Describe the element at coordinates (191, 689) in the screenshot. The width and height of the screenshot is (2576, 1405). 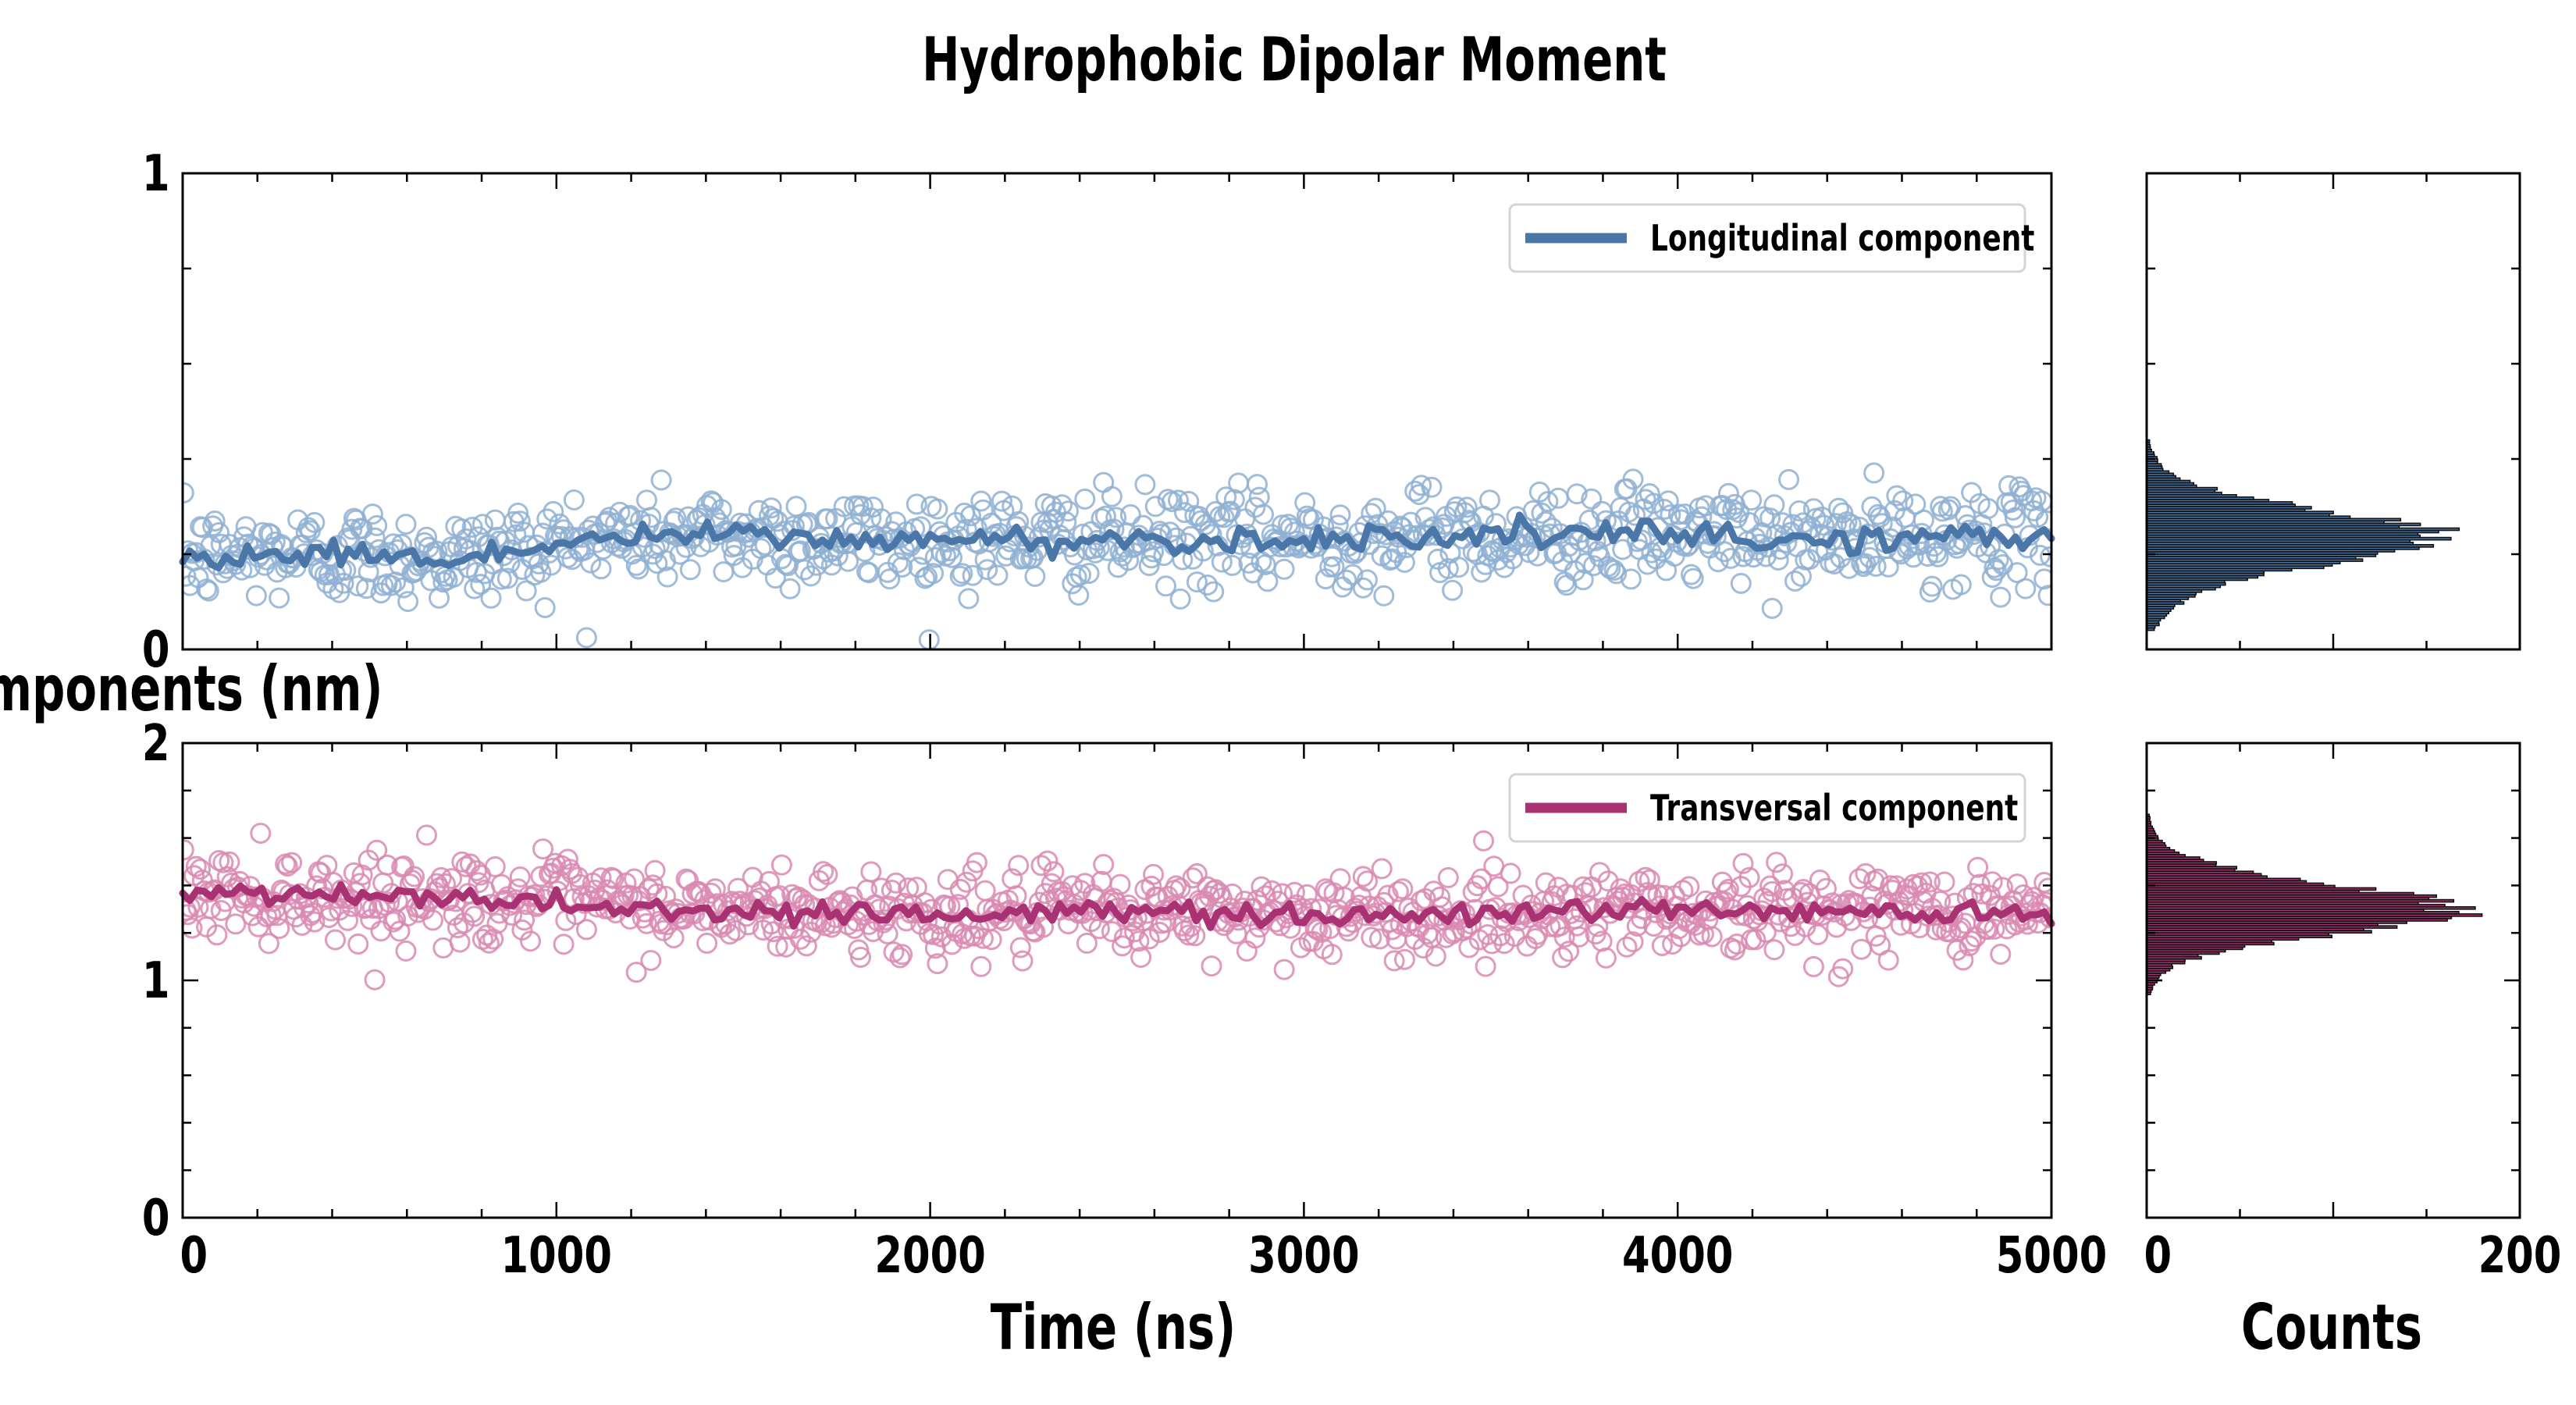
I see `y-axis-label: HDM components (nm)` at that location.